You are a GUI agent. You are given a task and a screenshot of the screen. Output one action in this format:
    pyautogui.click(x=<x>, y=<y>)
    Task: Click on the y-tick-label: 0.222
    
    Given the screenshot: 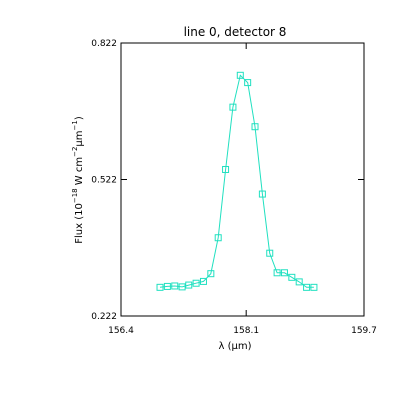 What is the action you would take?
    pyautogui.click(x=104, y=317)
    